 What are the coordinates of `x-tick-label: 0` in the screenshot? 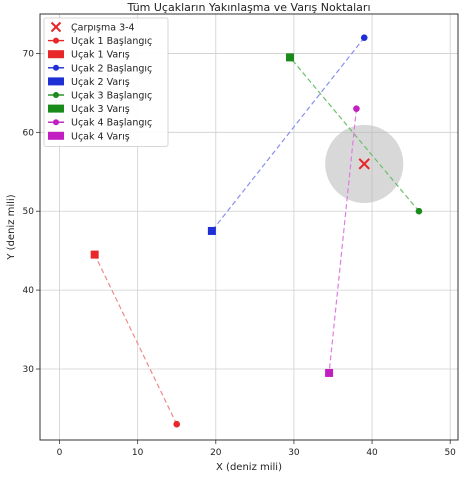 It's located at (60, 453).